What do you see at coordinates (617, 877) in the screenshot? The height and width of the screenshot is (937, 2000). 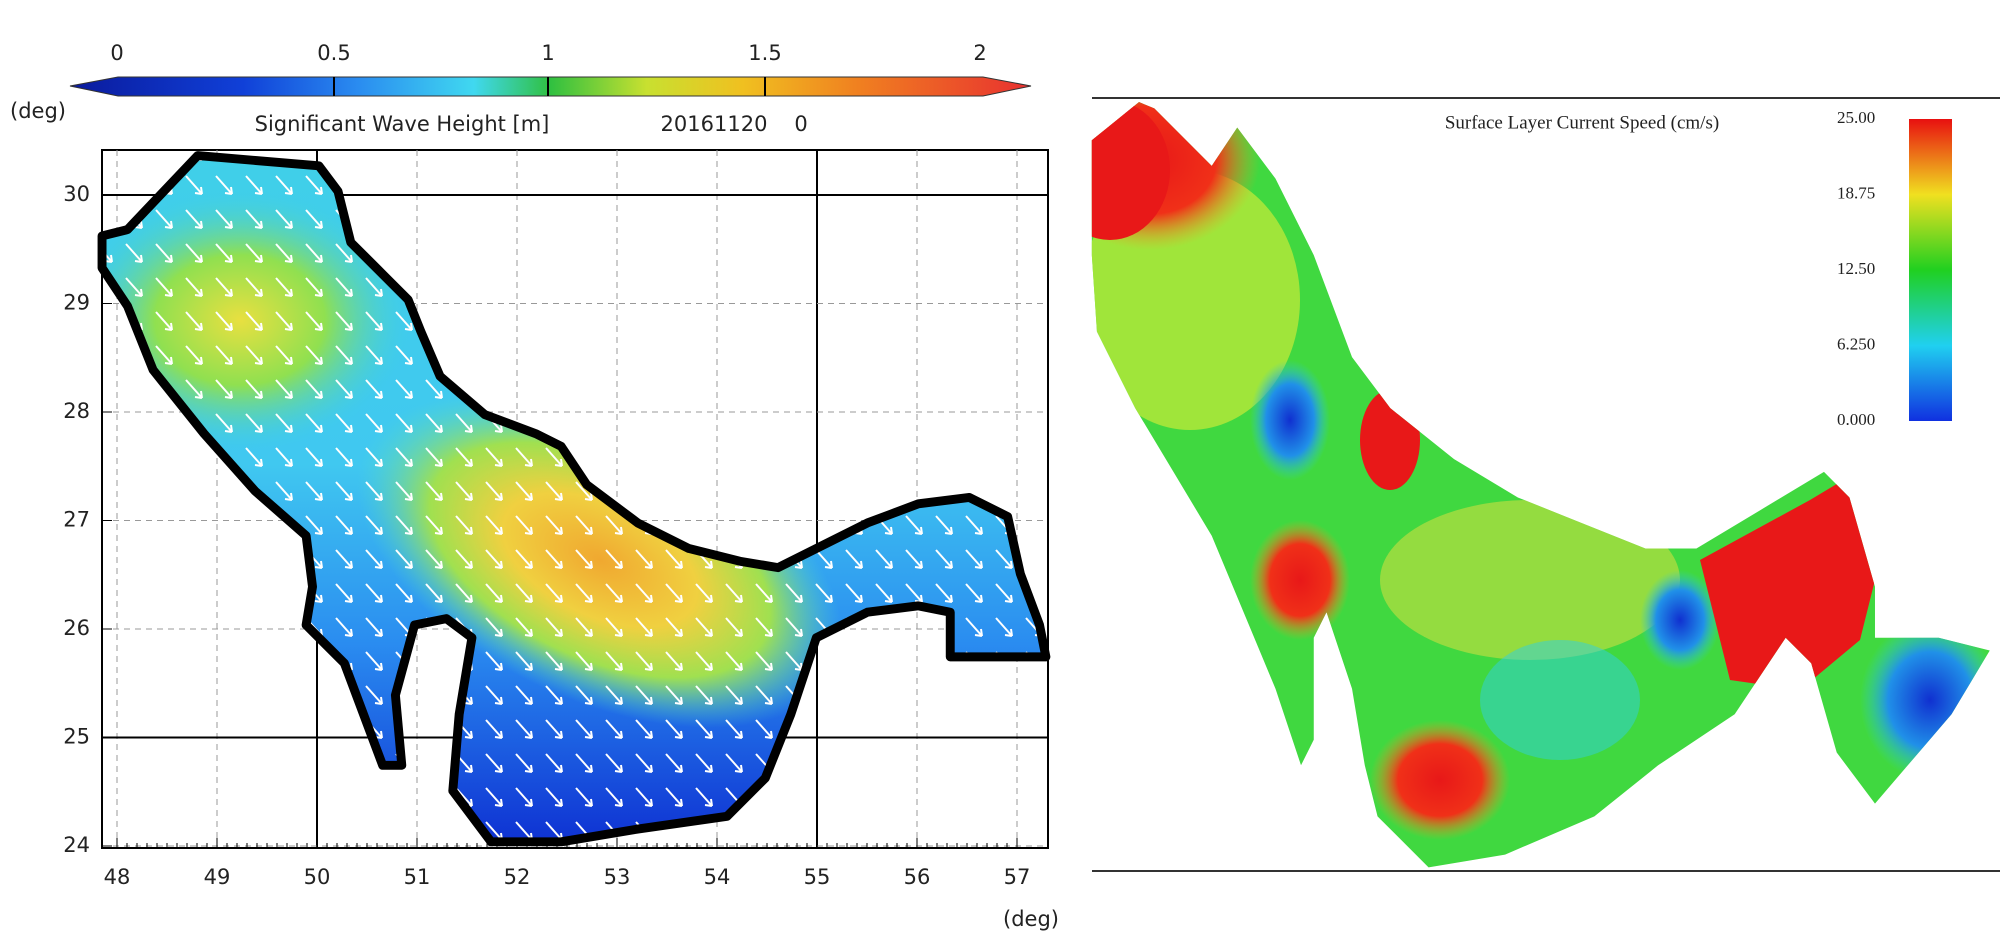 I see `x-tick-label: 53` at bounding box center [617, 877].